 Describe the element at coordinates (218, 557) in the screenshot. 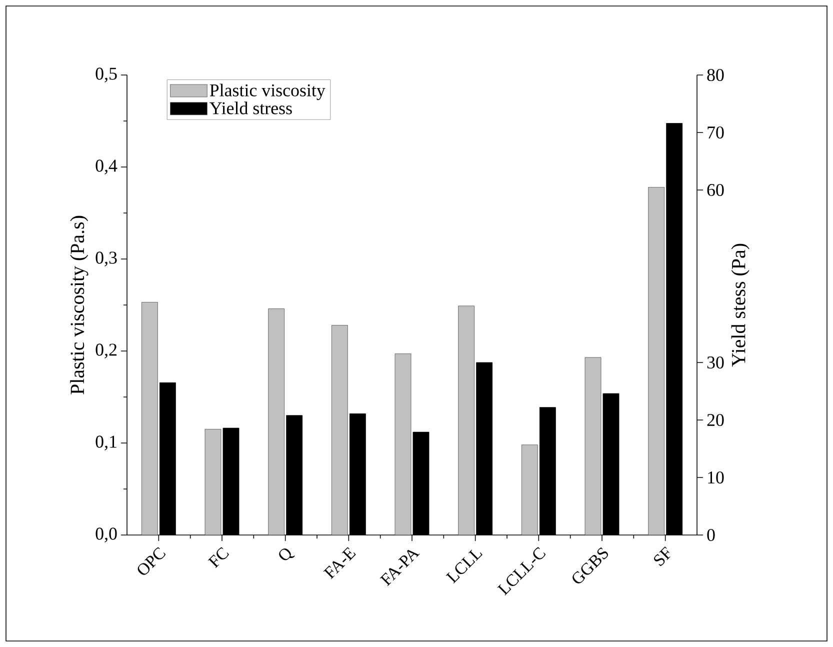

I see `x-tick-label: FC` at that location.